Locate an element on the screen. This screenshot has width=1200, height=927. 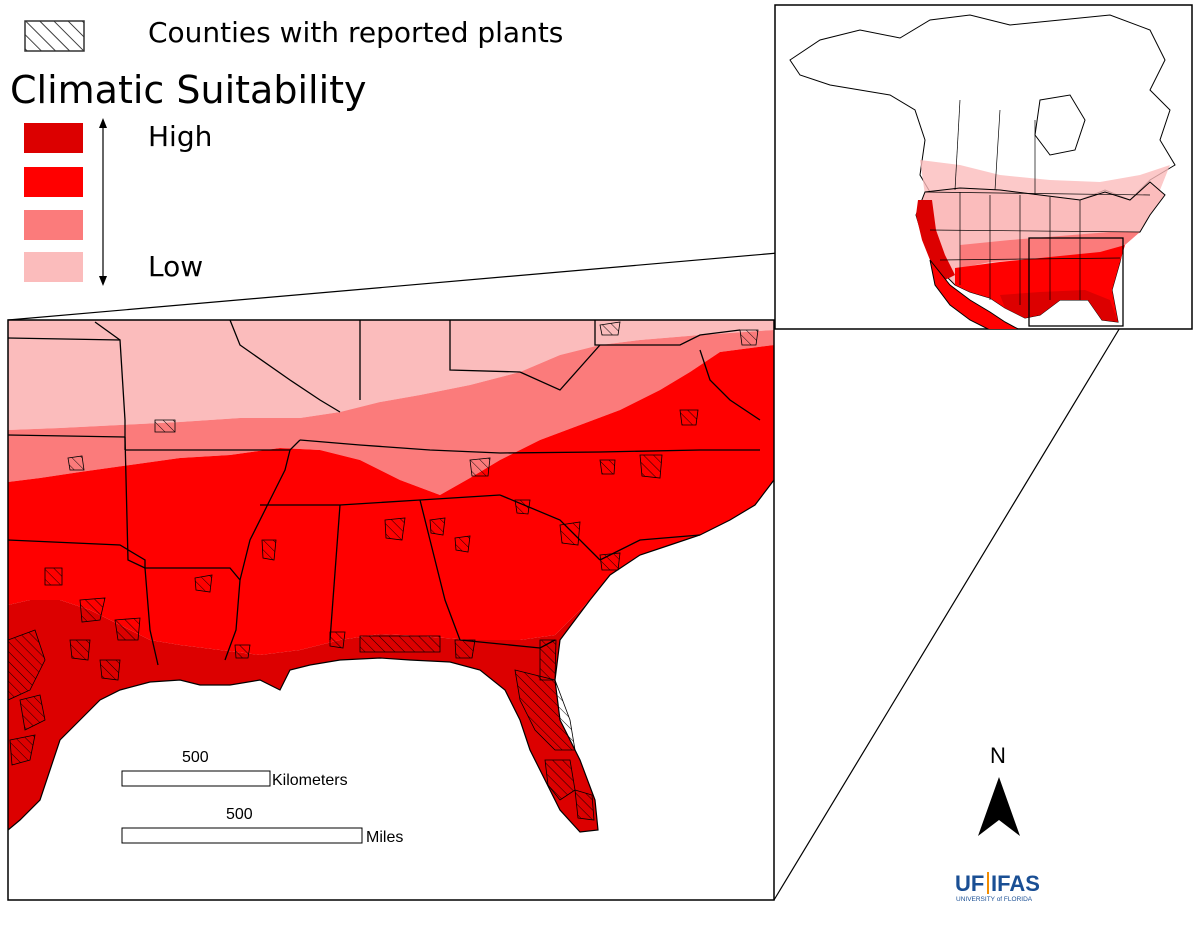
scale-mi-value: 500 is located at coordinates (239, 814).